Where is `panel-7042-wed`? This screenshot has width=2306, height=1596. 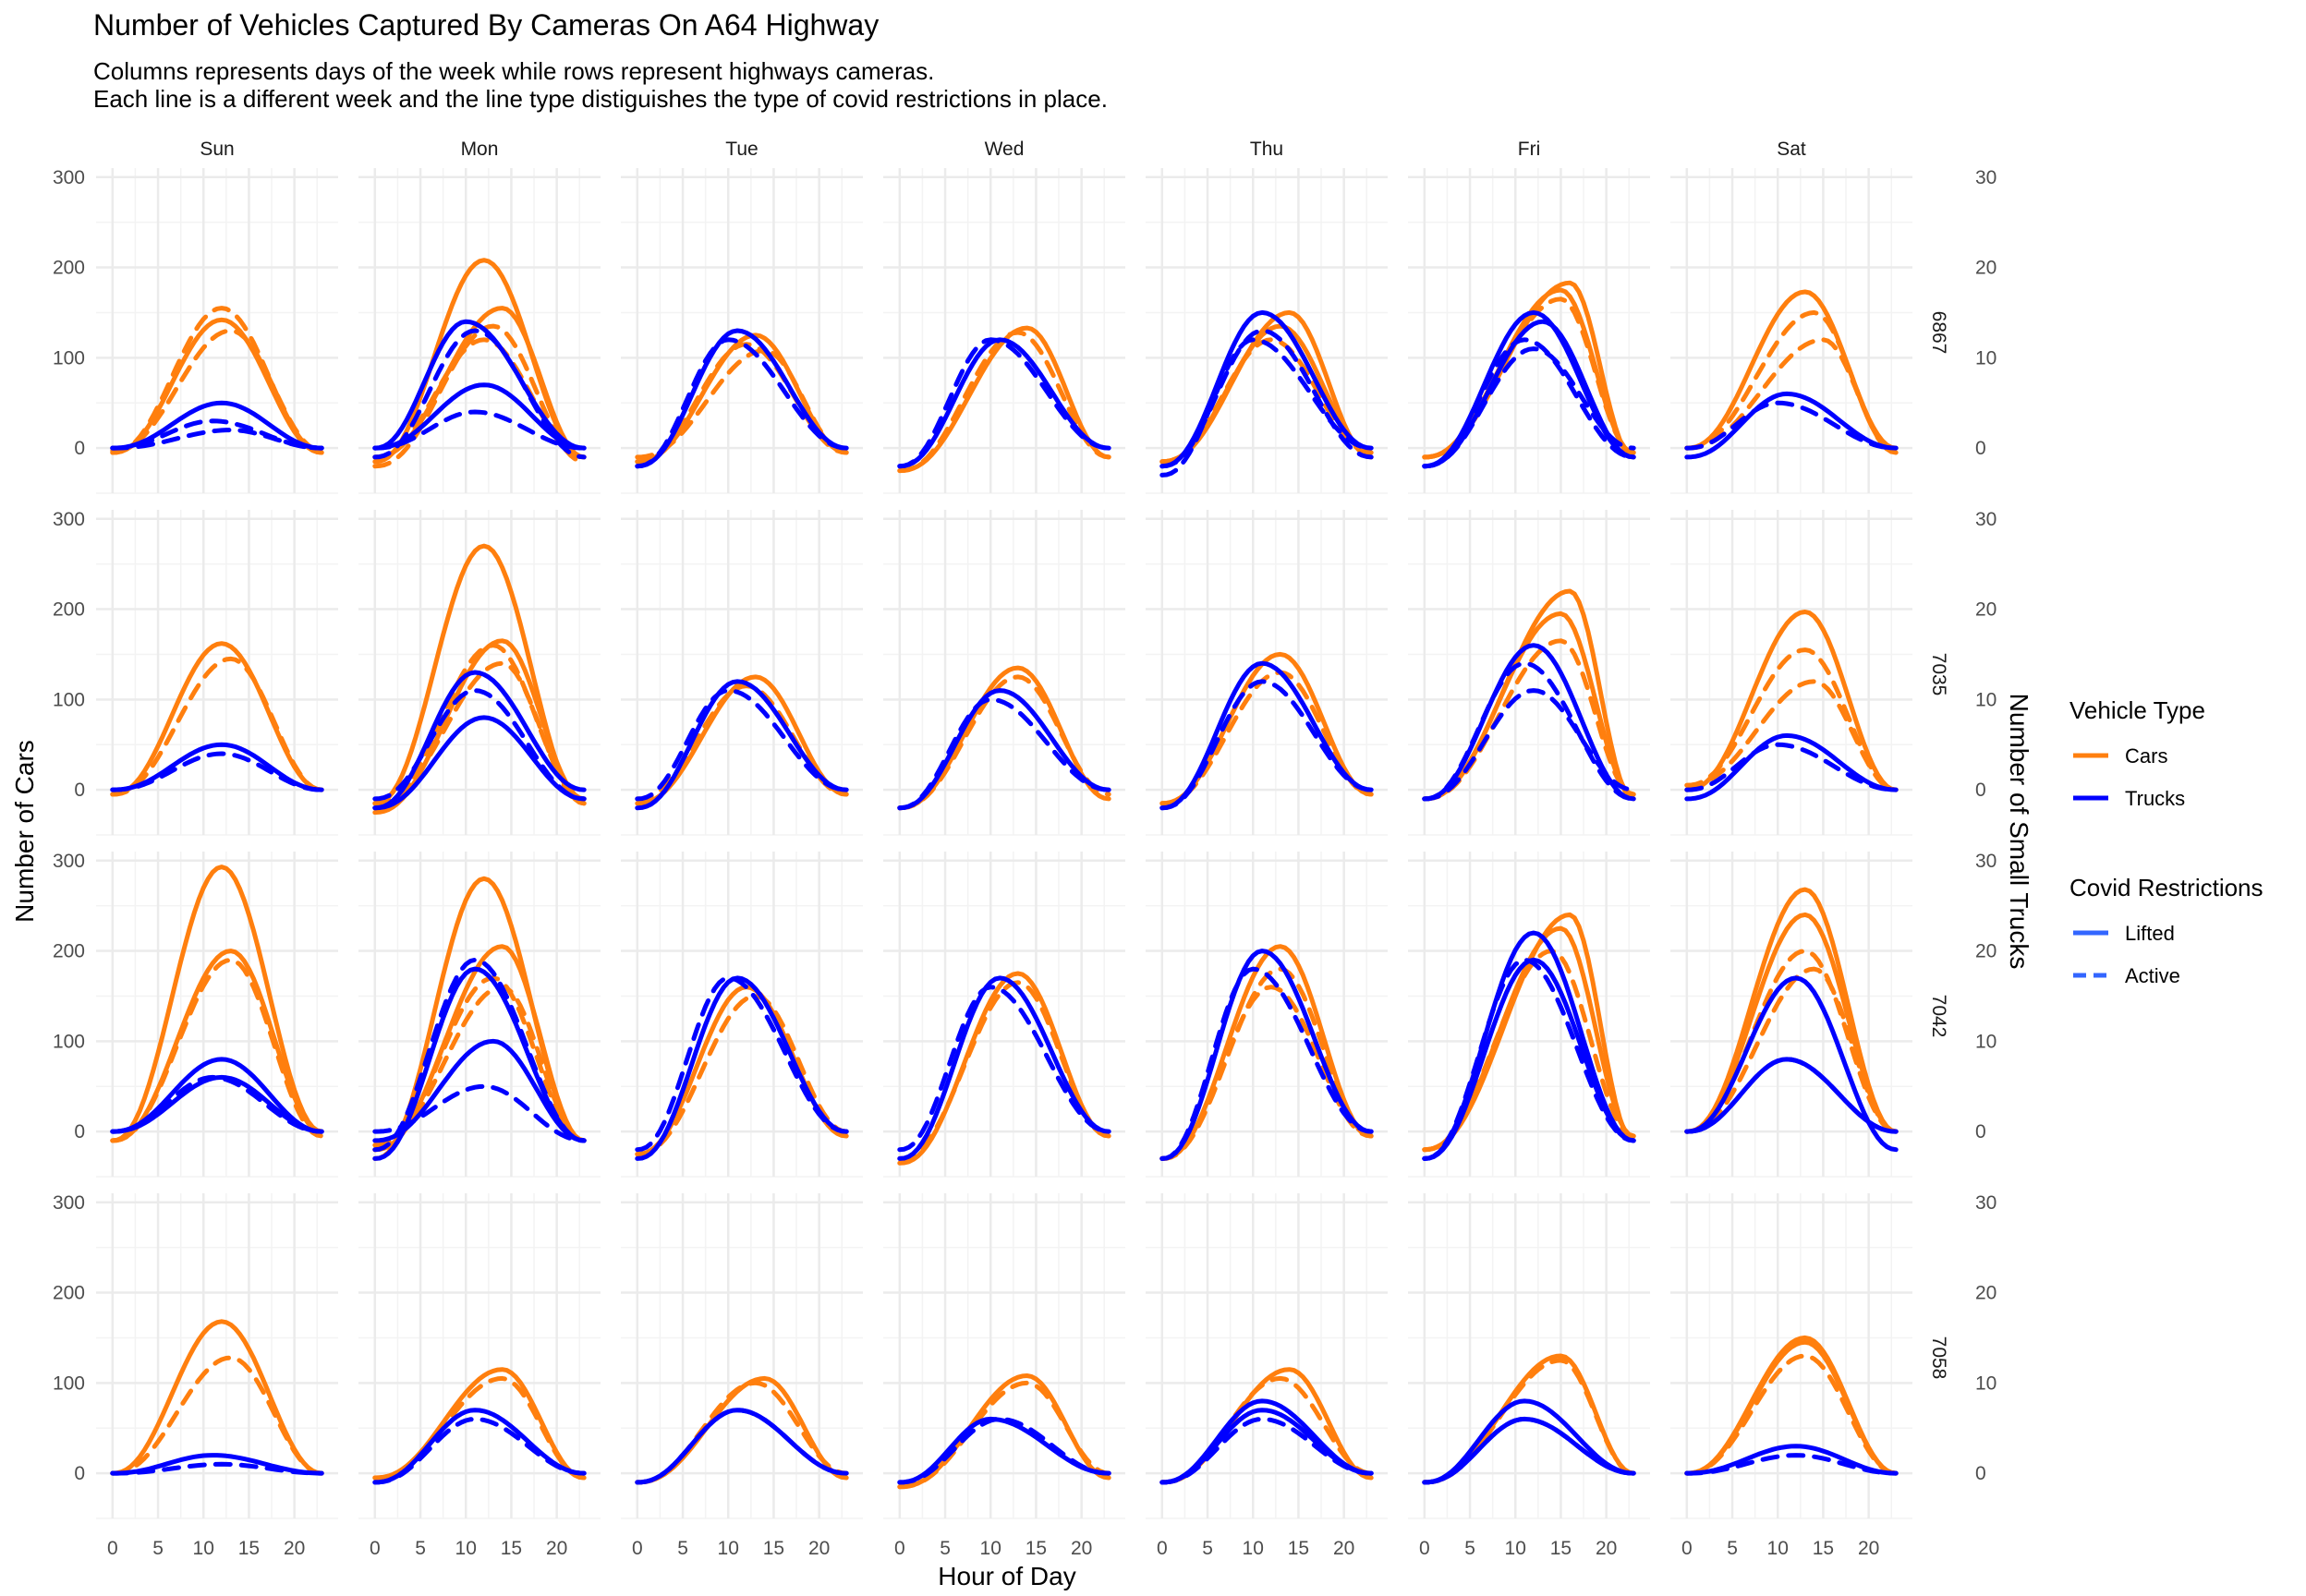
panel-7042-wed is located at coordinates (1004, 1015).